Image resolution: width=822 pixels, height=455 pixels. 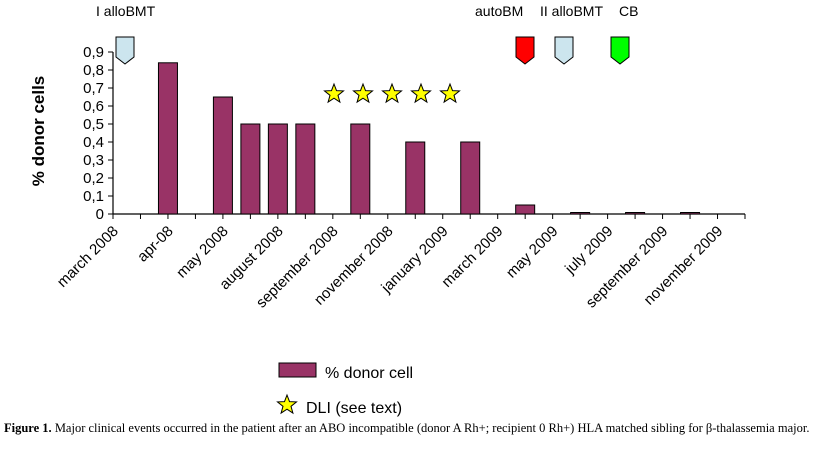 I want to click on legend: % donor cell DLI (see text), so click(x=344, y=389).